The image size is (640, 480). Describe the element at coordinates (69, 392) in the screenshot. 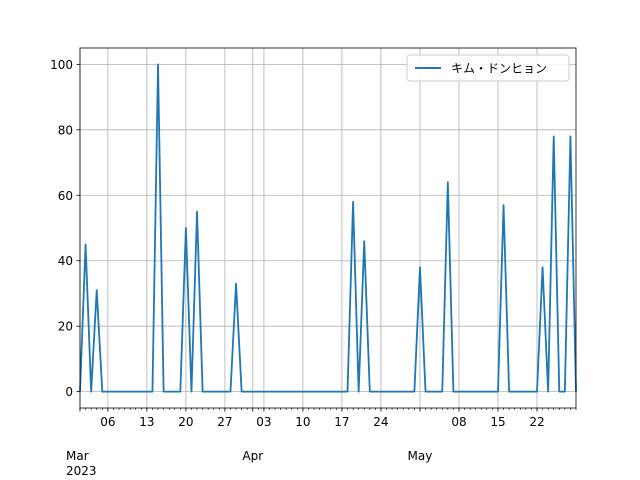

I see `y-tick-label: 0` at that location.